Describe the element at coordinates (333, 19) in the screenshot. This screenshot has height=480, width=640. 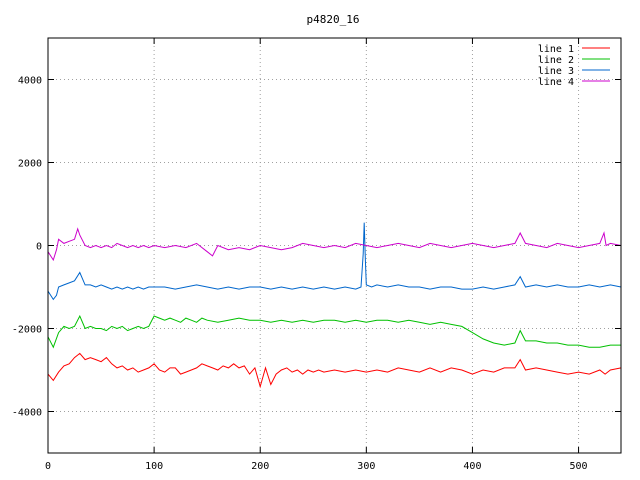
I see `chart-title: p4820_16` at that location.